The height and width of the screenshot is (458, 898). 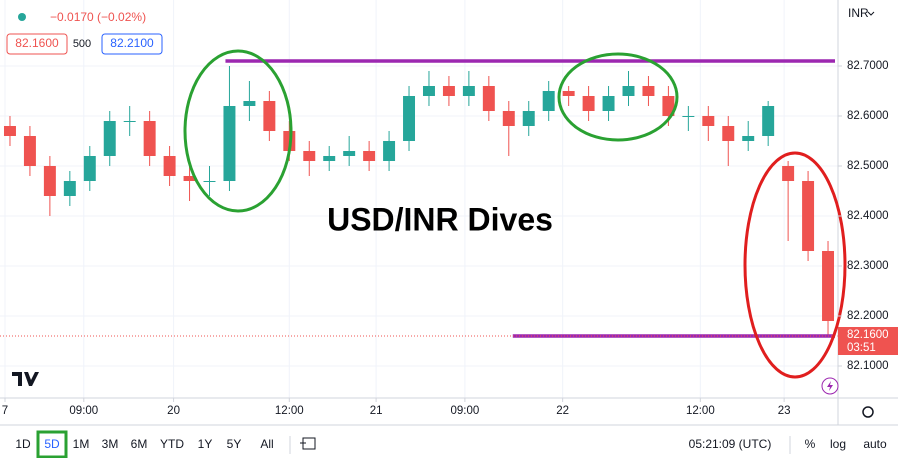 I want to click on ask-box, so click(x=132, y=44).